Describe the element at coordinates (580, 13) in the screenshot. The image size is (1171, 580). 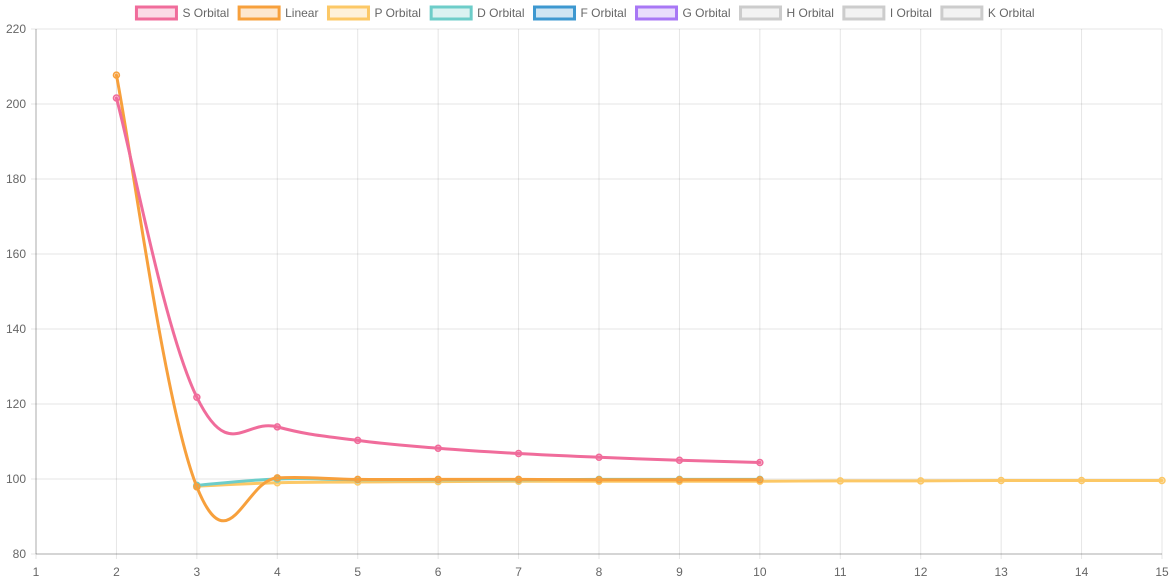
I see `legend-item-f-orbital: F Orbital` at that location.